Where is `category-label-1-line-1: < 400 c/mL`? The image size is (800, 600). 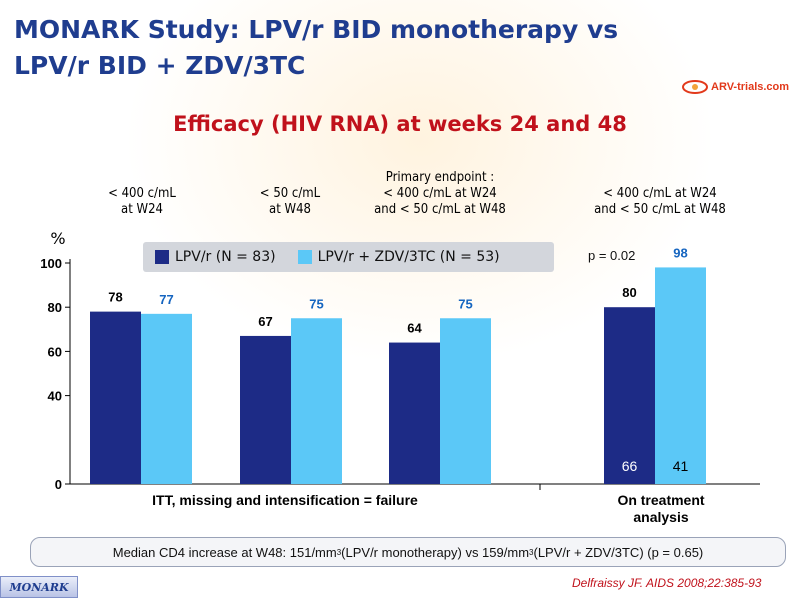
category-label-1-line-1: < 400 c/mL is located at coordinates (142, 193).